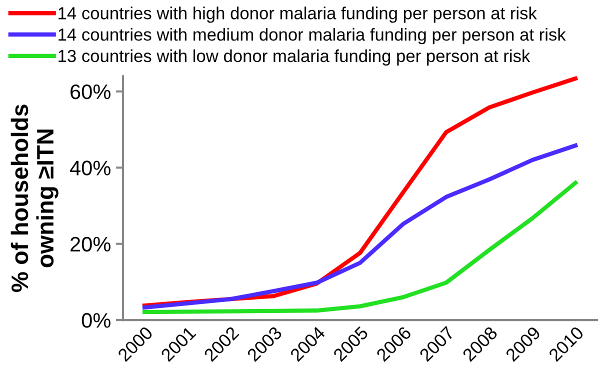  I want to click on legend-label: 13 countries with low donor malaria funding per person at risk, so click(294, 57).